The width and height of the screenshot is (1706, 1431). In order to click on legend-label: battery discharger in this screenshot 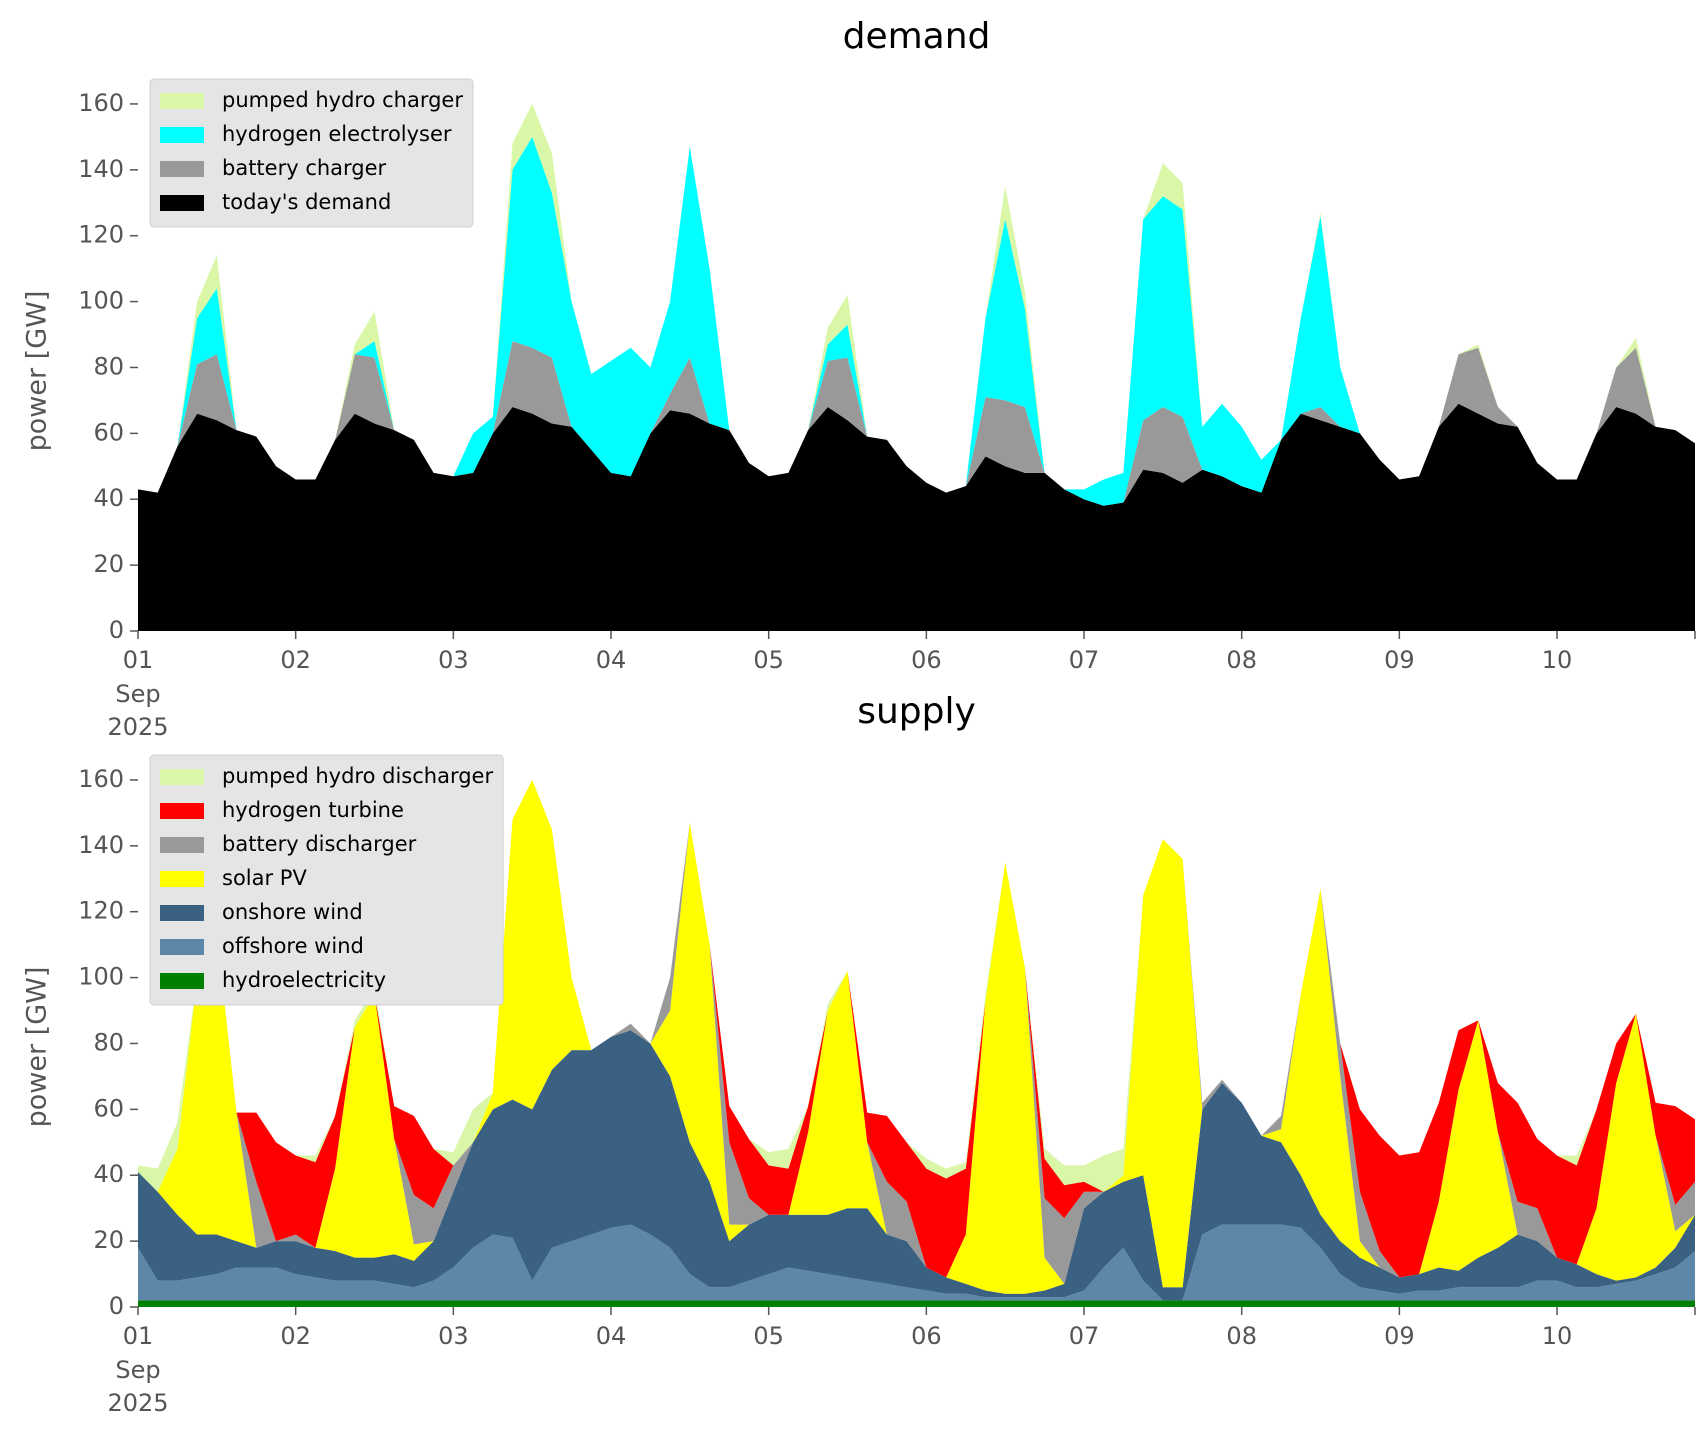, I will do `click(319, 844)`.